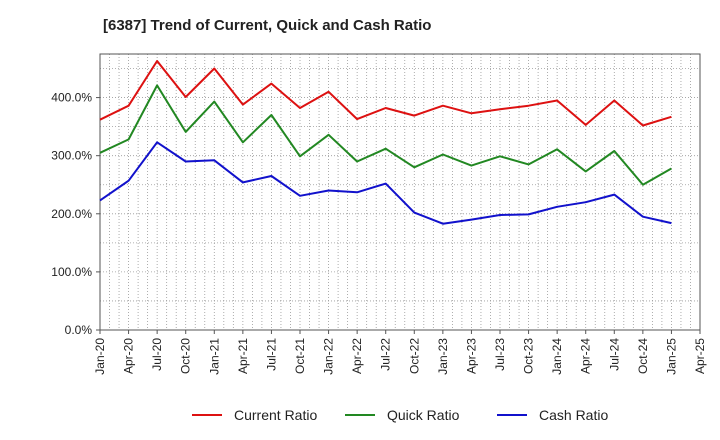  I want to click on x-tick-label: Jan-24, so click(557, 356).